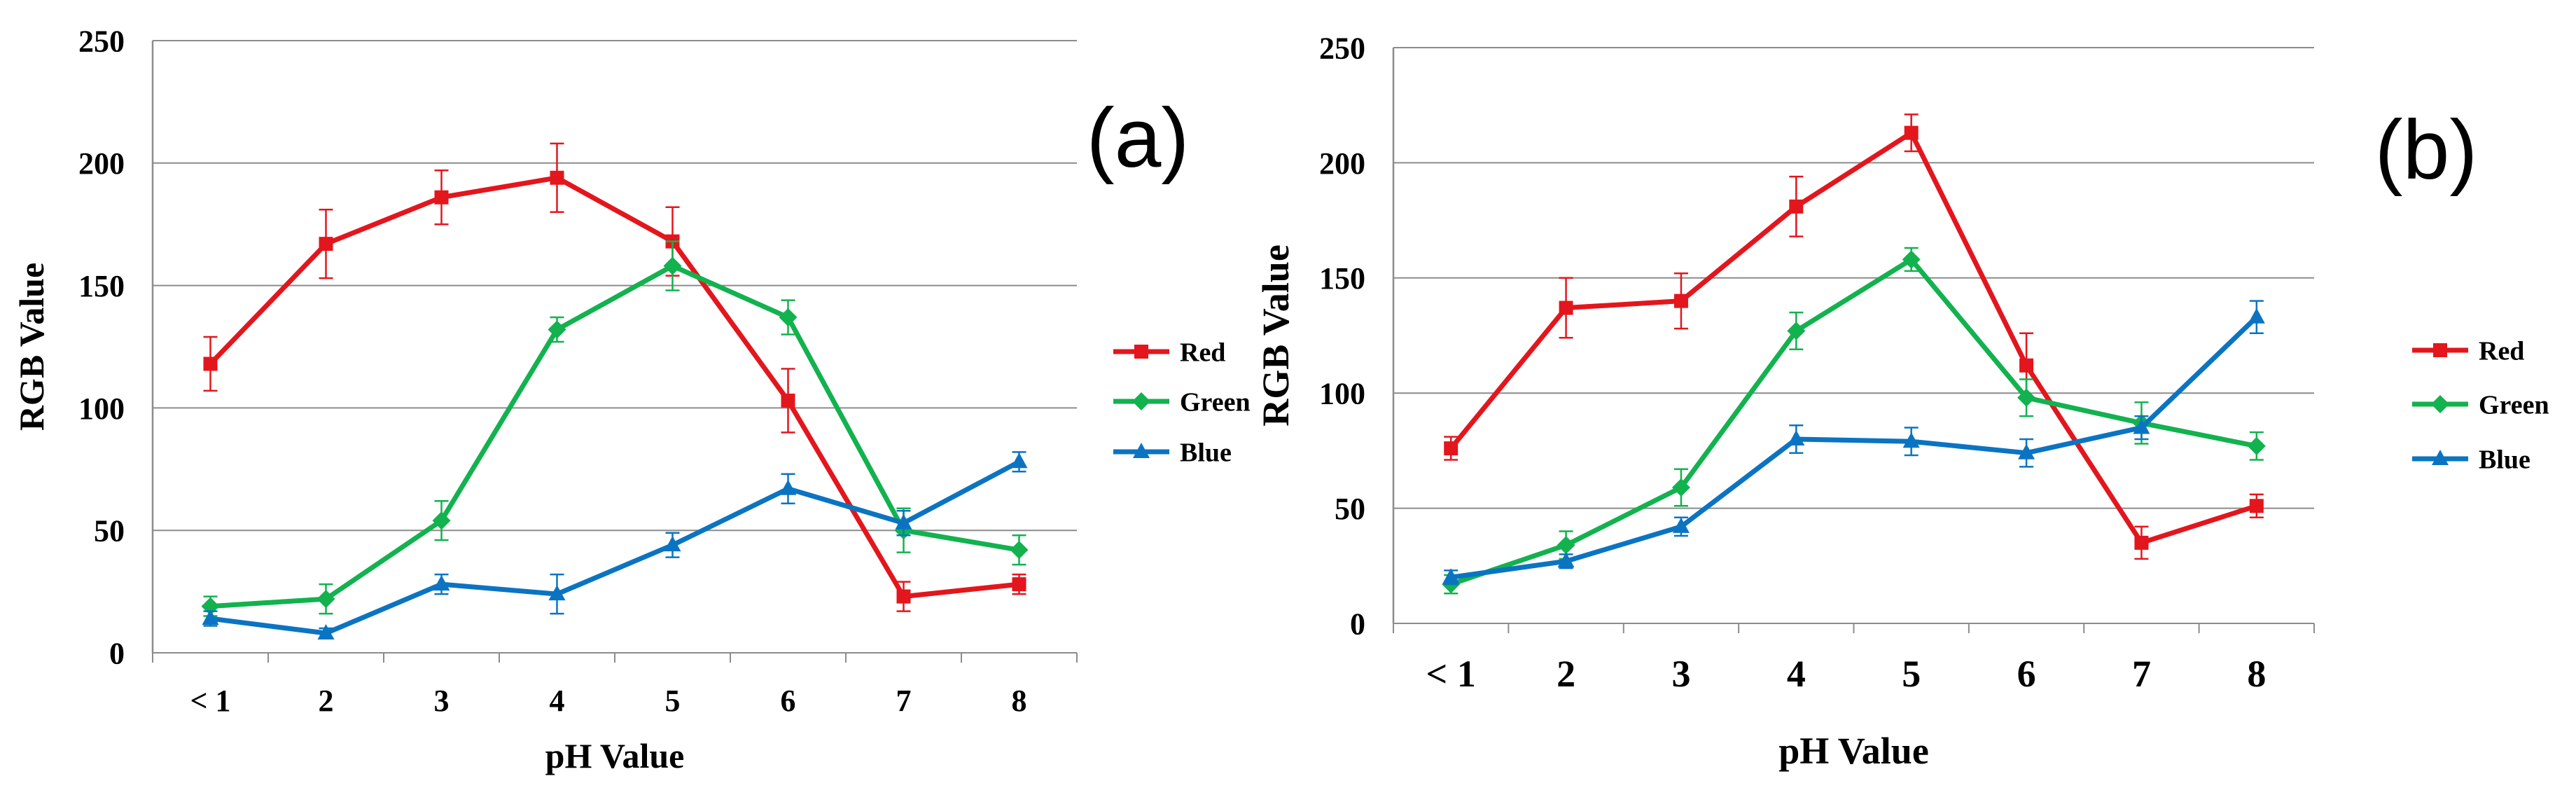 This screenshot has width=2576, height=802. Describe the element at coordinates (101, 41) in the screenshot. I see `y-tick-label-250: 250` at that location.